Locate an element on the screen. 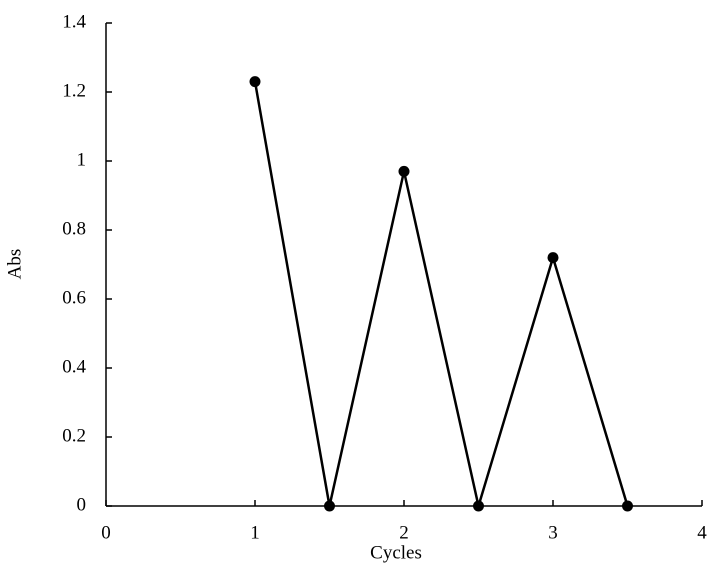 Image resolution: width=716 pixels, height=576 pixels. x-tick-label: 0 is located at coordinates (106, 532).